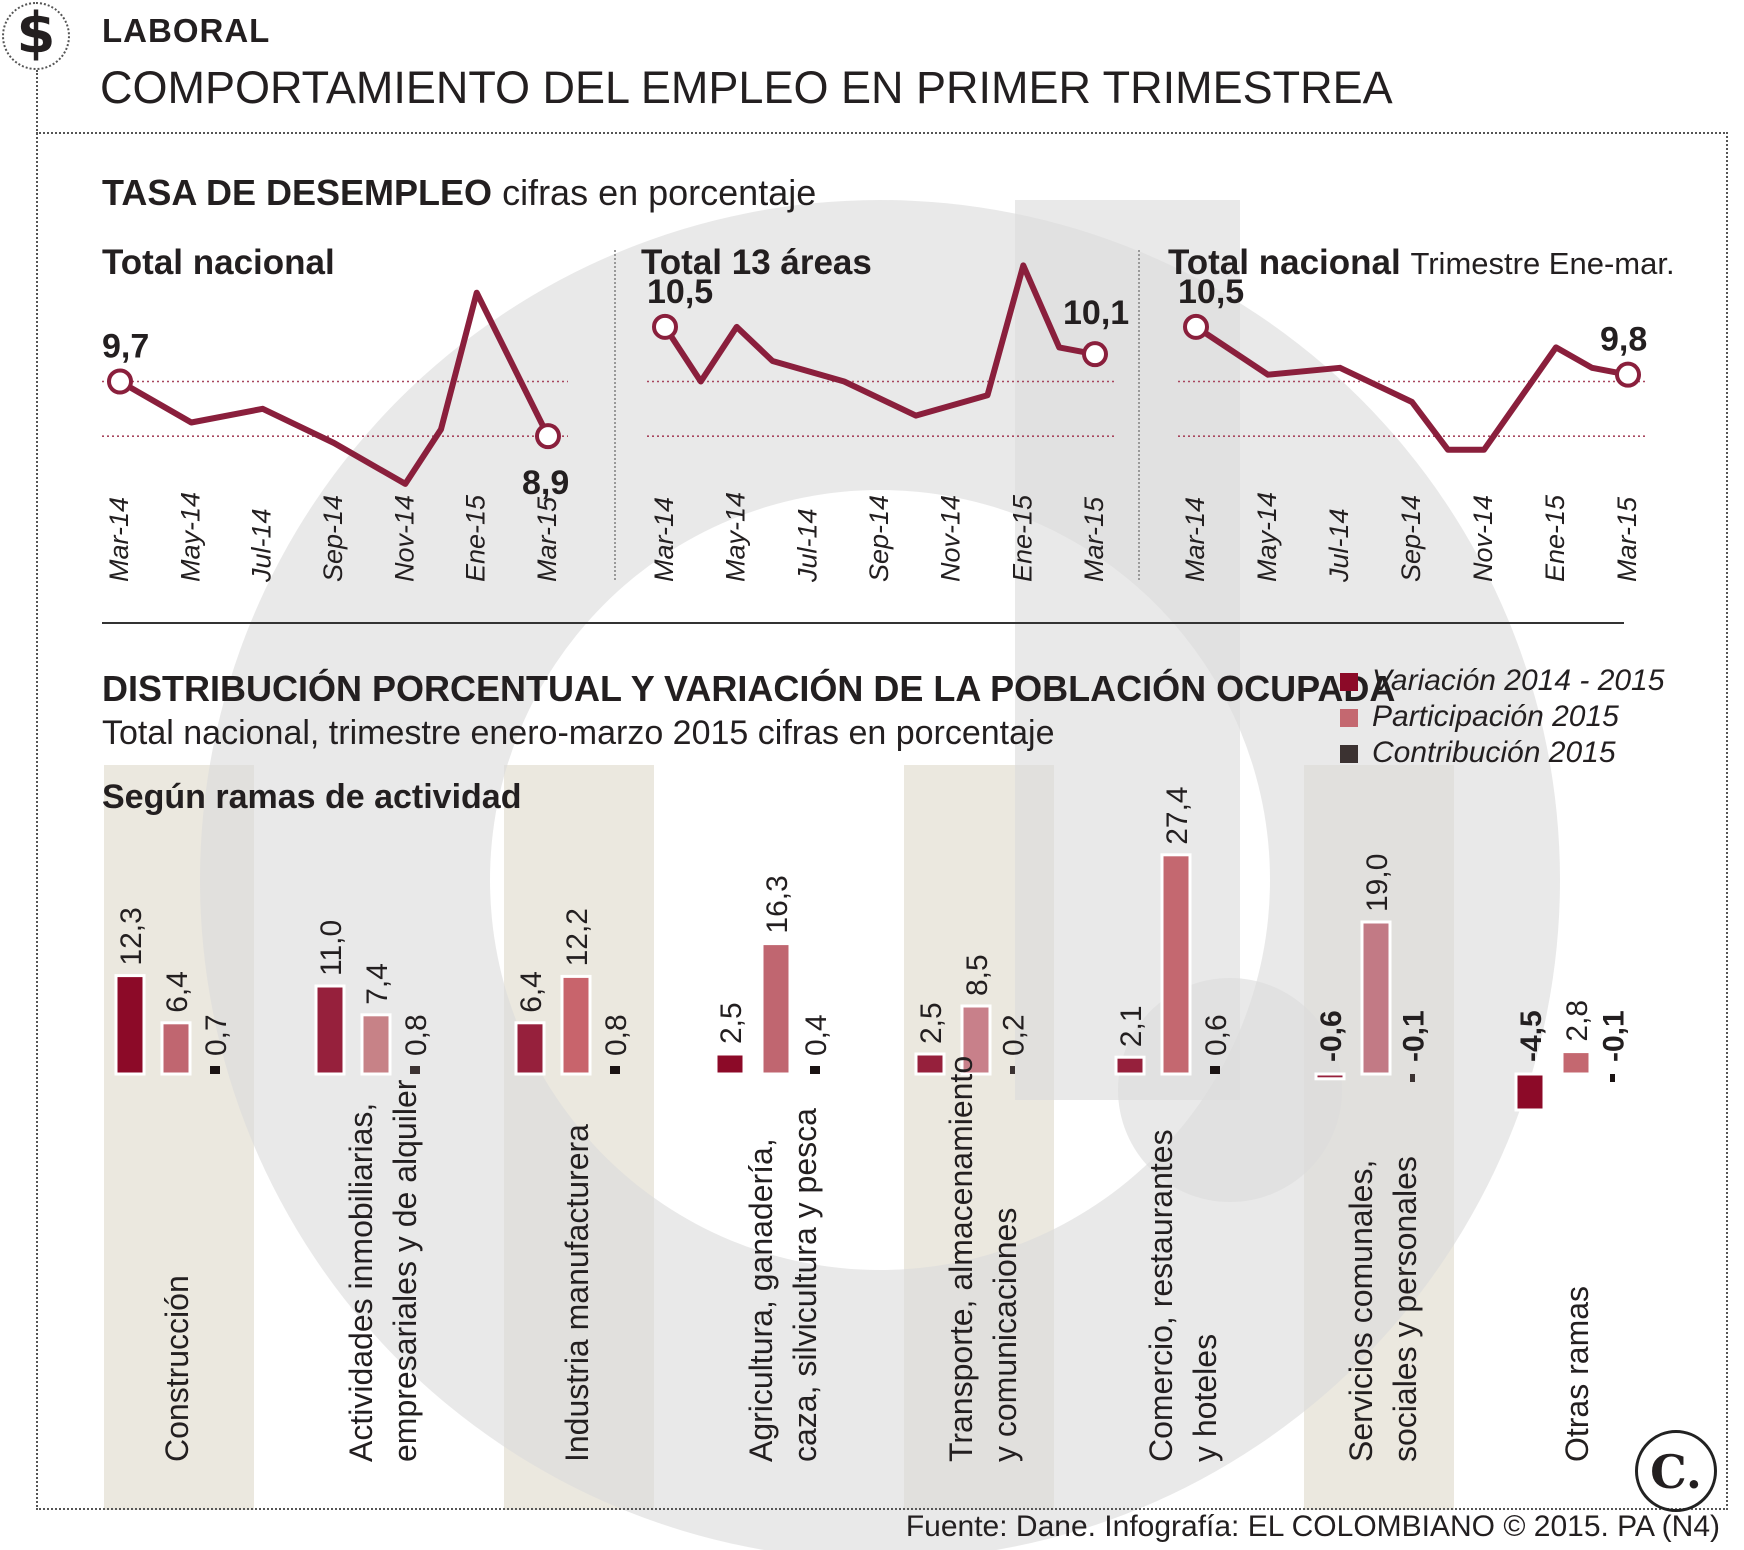 The height and width of the screenshot is (1550, 1744). I want to click on bar-value-label: 0,6, so click(1216, 1035).